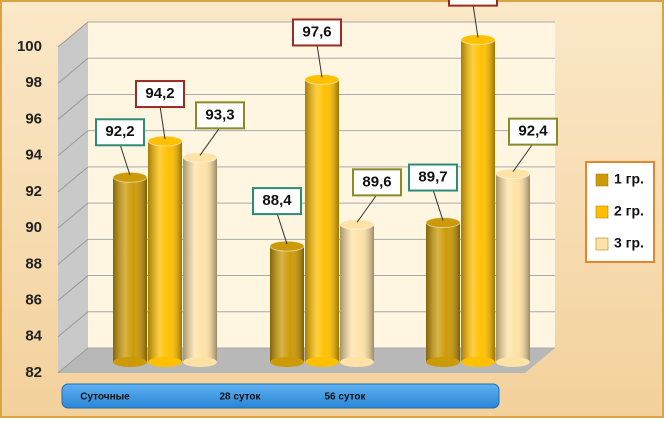 The image size is (664, 423). What do you see at coordinates (33, 336) in the screenshot?
I see `y-tick-label: 84` at bounding box center [33, 336].